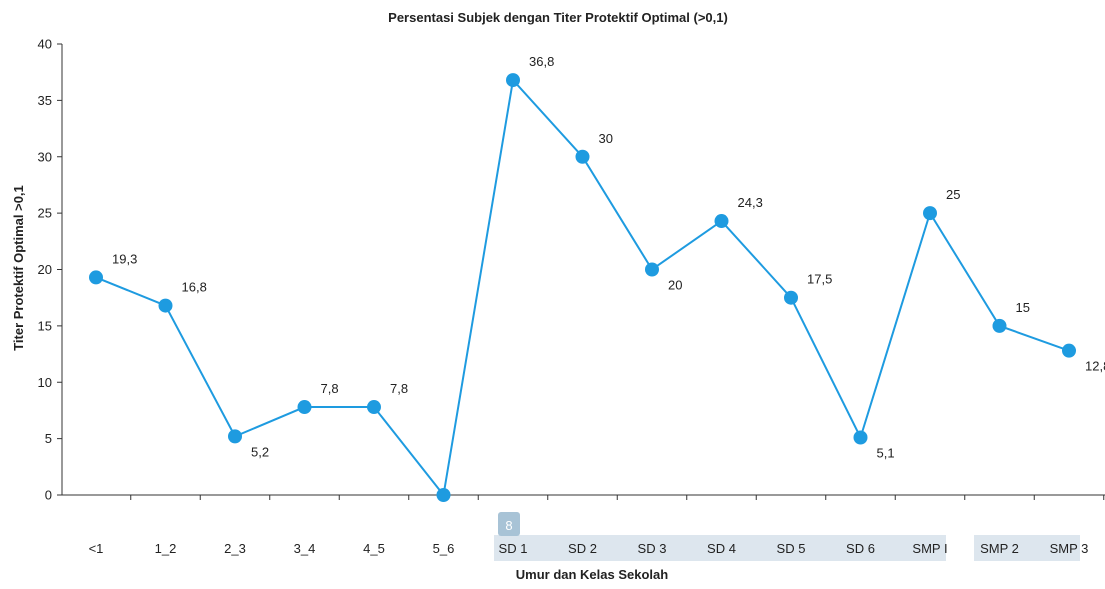 The height and width of the screenshot is (589, 1105). Describe the element at coordinates (45, 382) in the screenshot. I see `y-tick-label: 10` at that location.